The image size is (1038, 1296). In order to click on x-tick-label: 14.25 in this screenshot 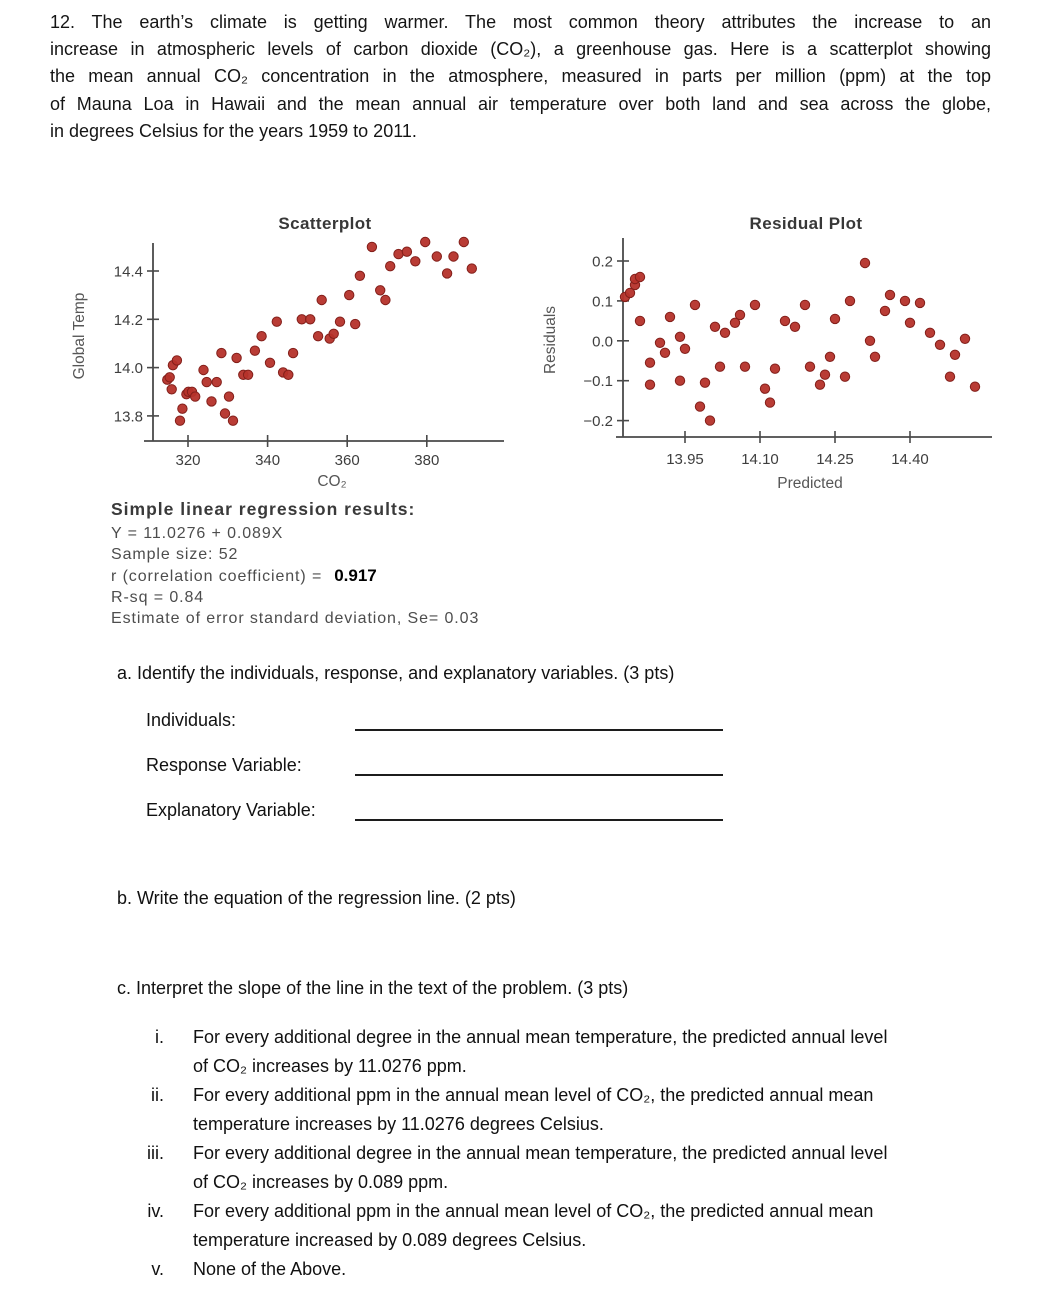, I will do `click(835, 459)`.